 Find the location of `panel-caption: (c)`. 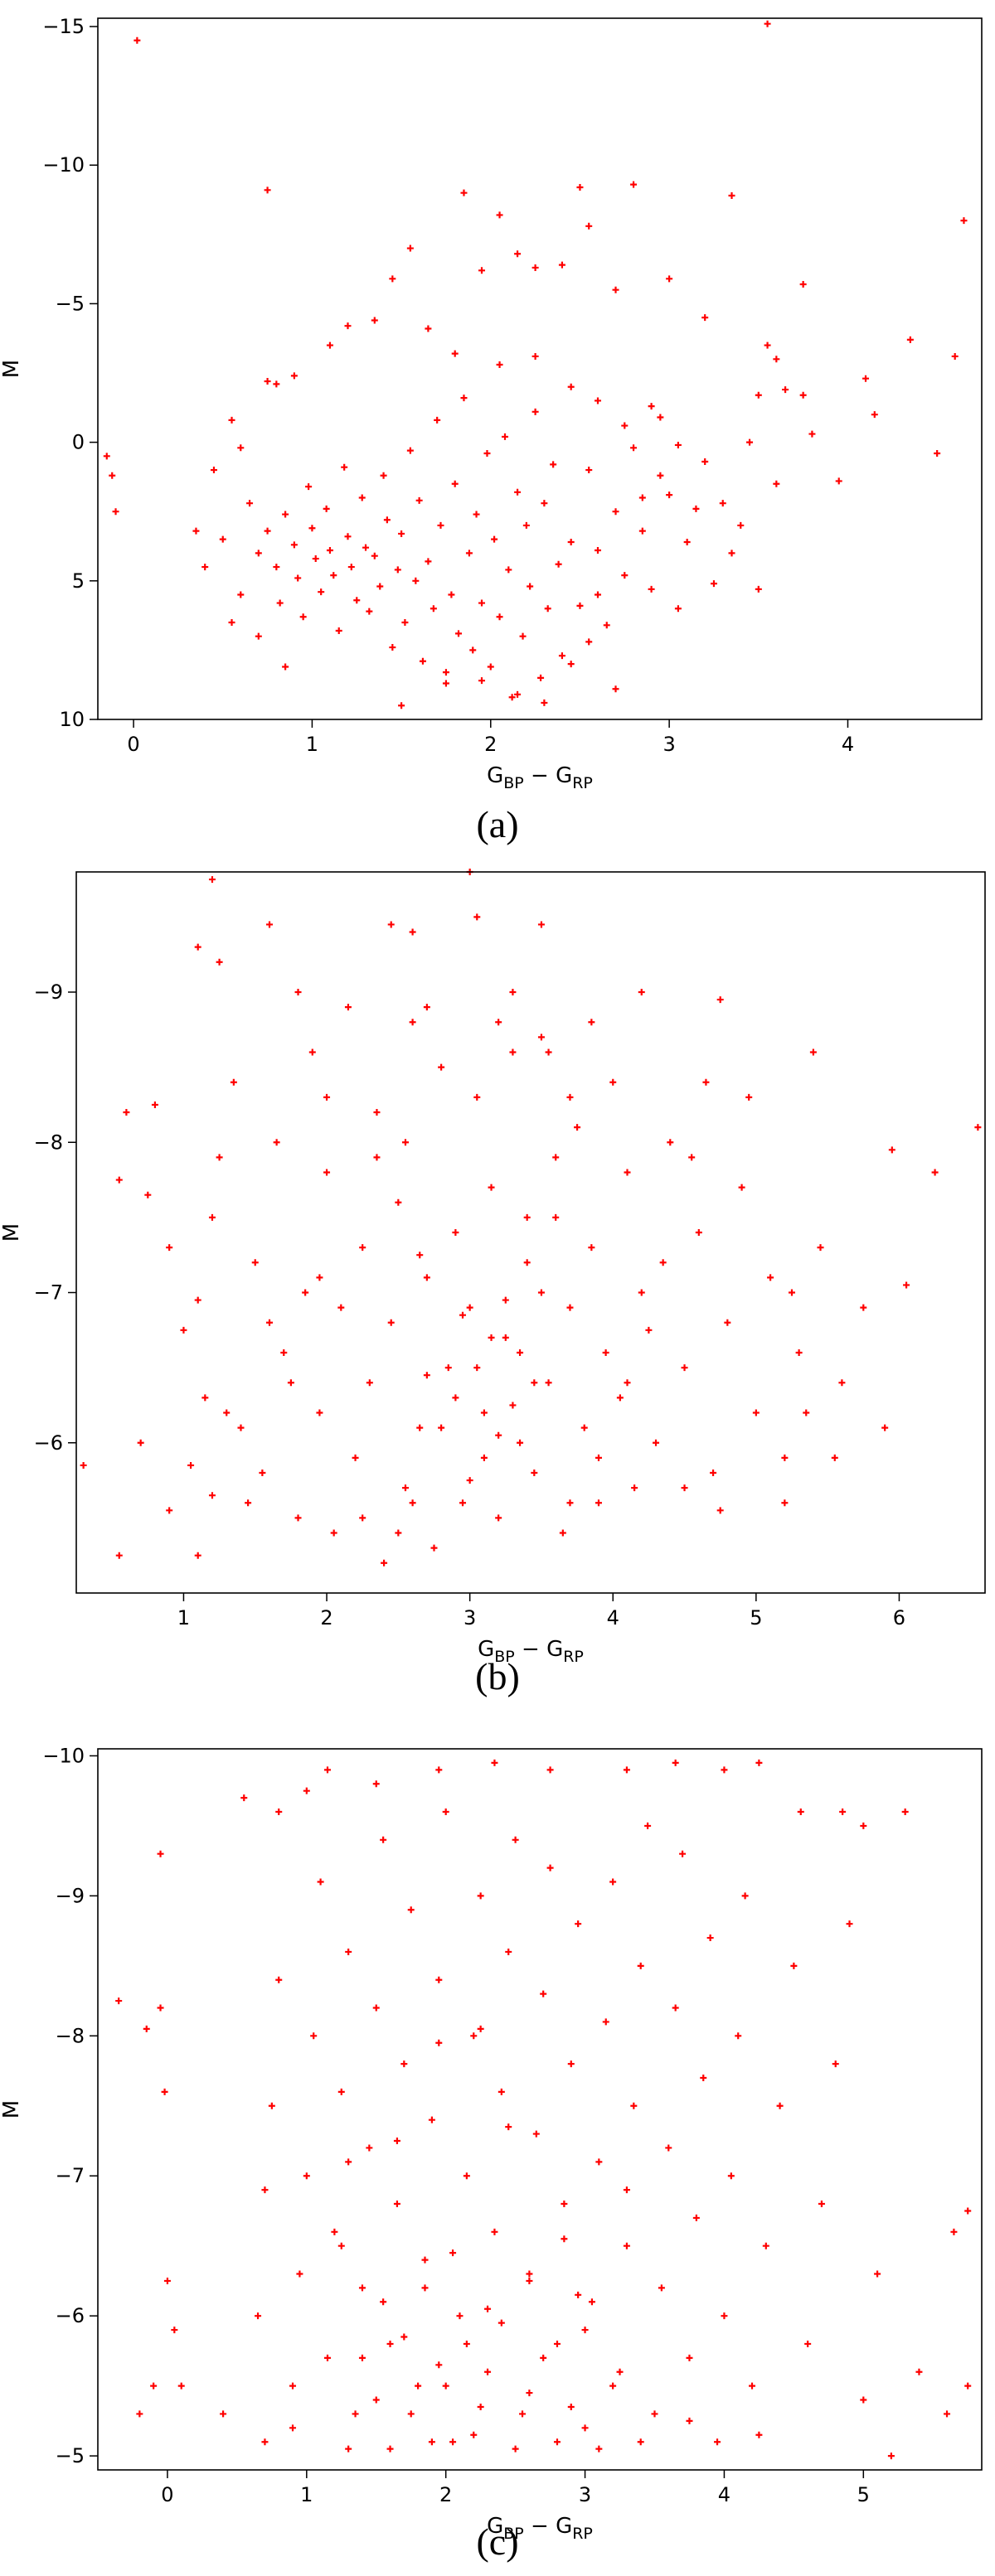

panel-caption: (c) is located at coordinates (497, 2541).